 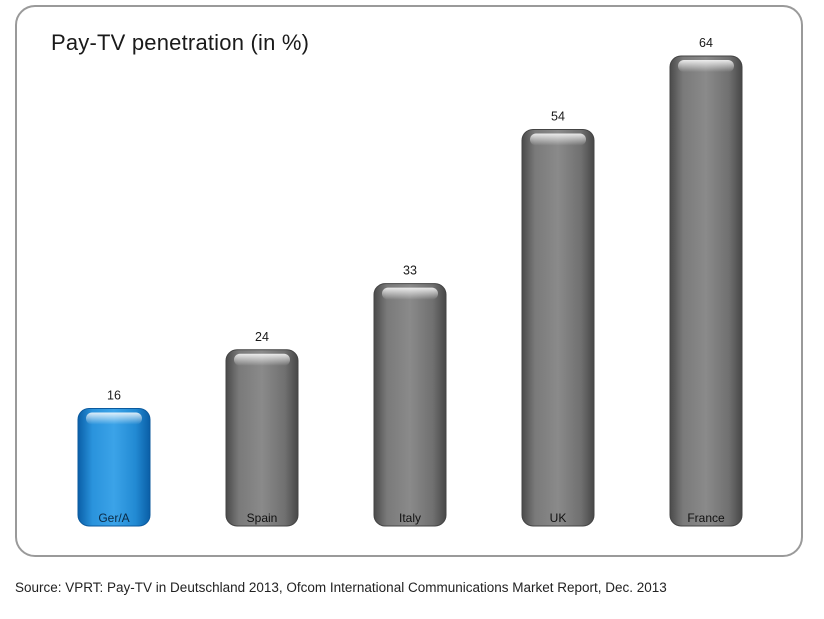 What do you see at coordinates (410, 518) in the screenshot?
I see `category-label: Italy` at bounding box center [410, 518].